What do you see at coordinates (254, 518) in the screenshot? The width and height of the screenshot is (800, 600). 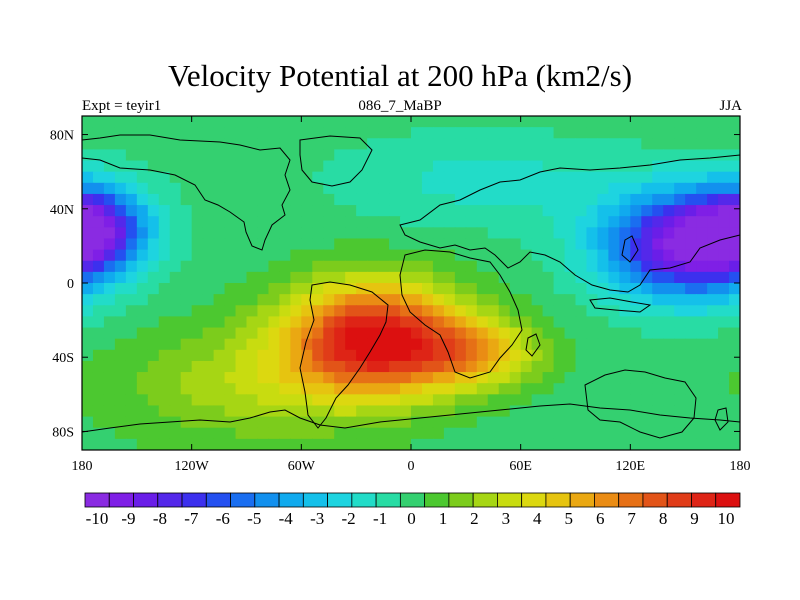 I see `colorbar-label: -5` at bounding box center [254, 518].